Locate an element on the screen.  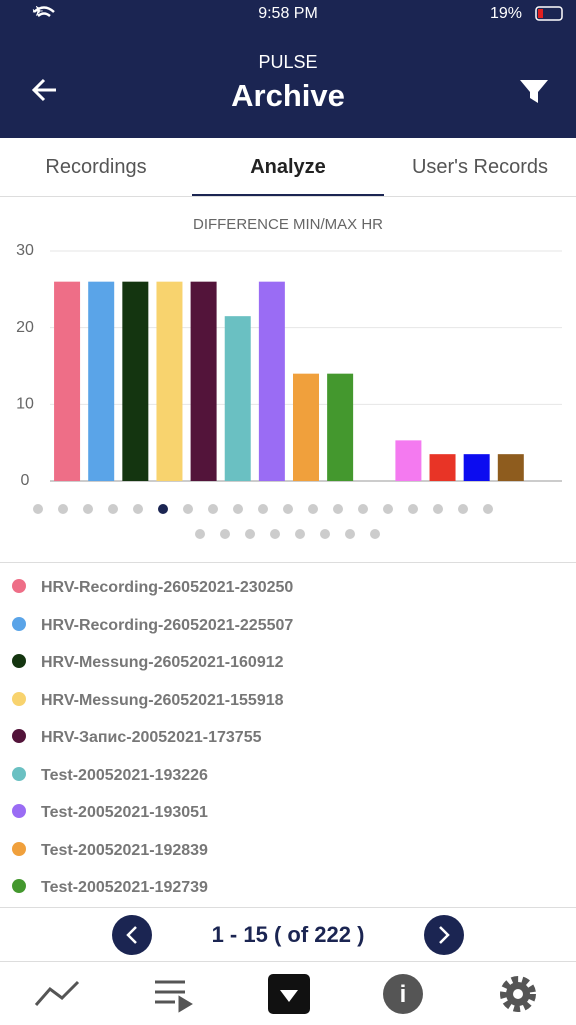
pager: 1 - 15 ( of 222 ) is located at coordinates (288, 934).